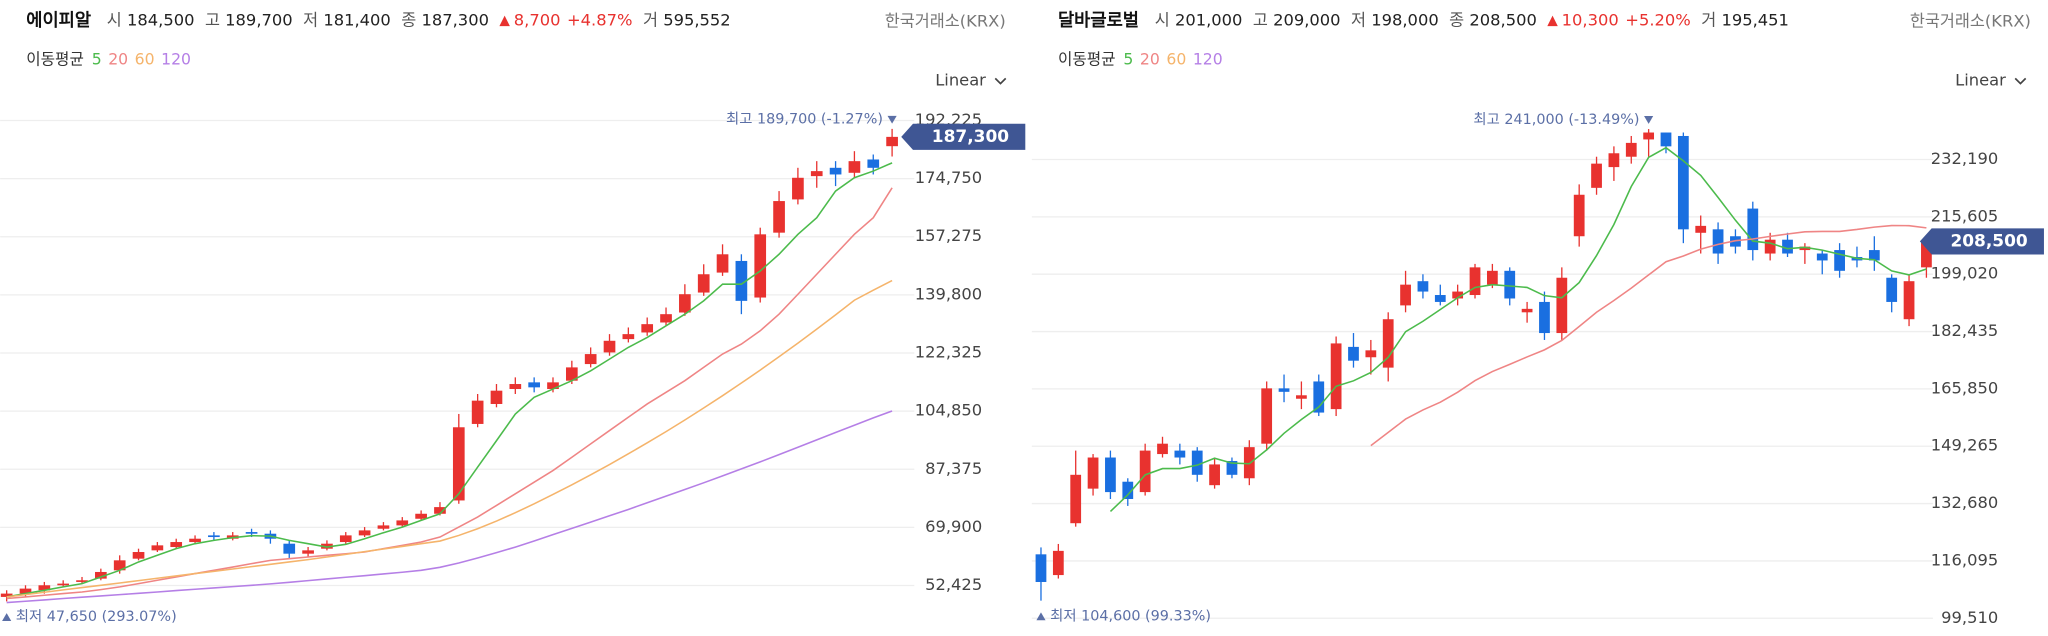 This screenshot has height=636, width=2048. I want to click on legend-entry: 120, so click(1208, 59).